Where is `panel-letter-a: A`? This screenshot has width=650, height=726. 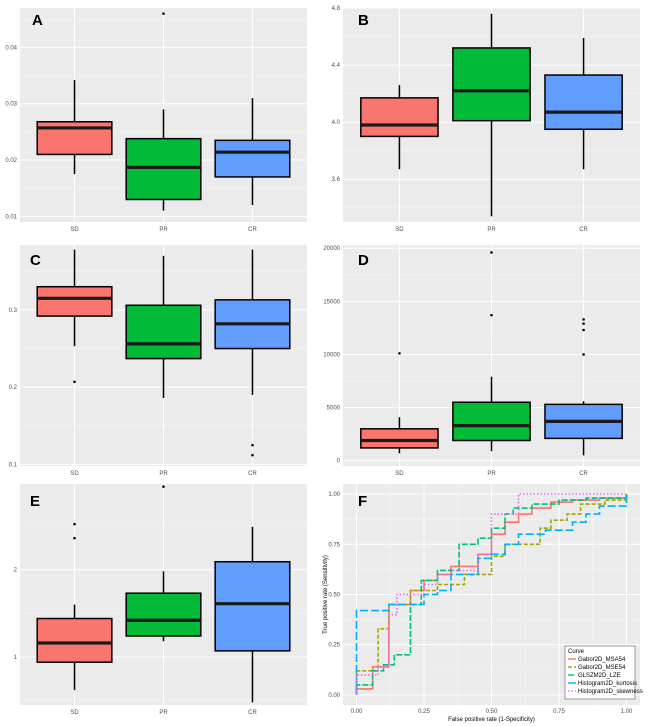 panel-letter-a: A is located at coordinates (37, 20).